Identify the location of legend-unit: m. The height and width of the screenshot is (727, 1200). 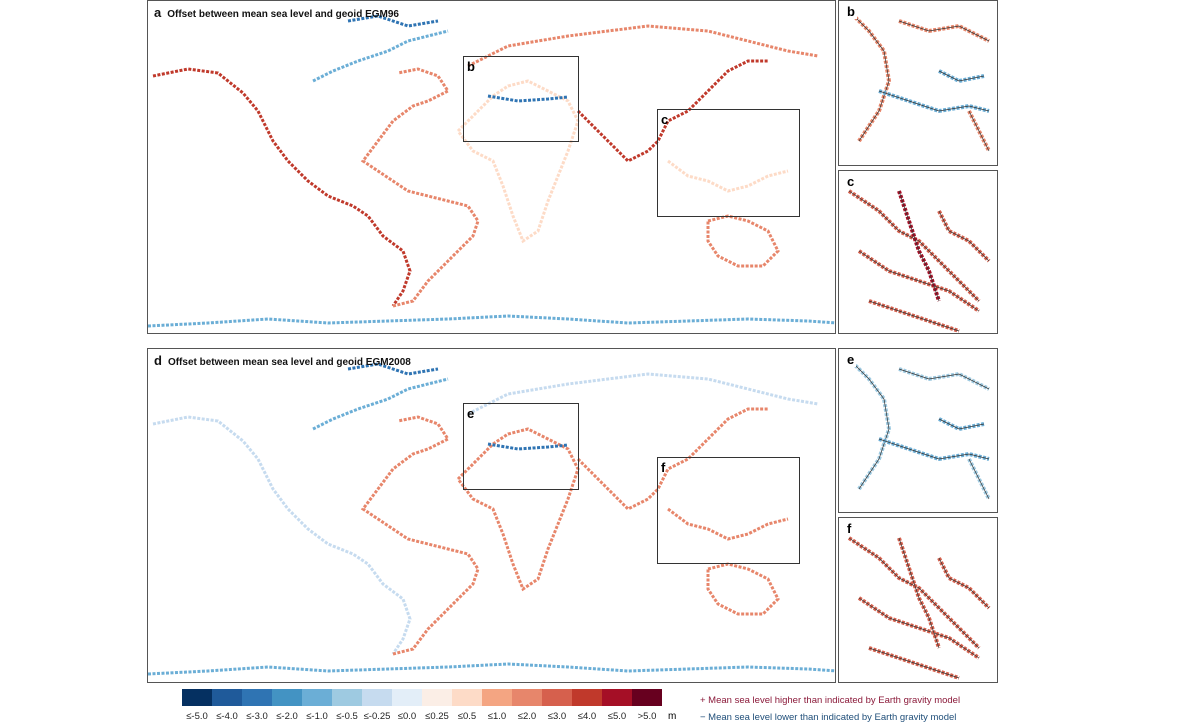
(672, 716).